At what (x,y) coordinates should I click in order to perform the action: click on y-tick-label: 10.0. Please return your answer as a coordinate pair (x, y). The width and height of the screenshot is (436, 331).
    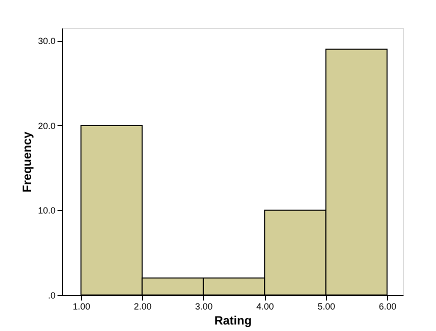
    Looking at the image, I should click on (47, 211).